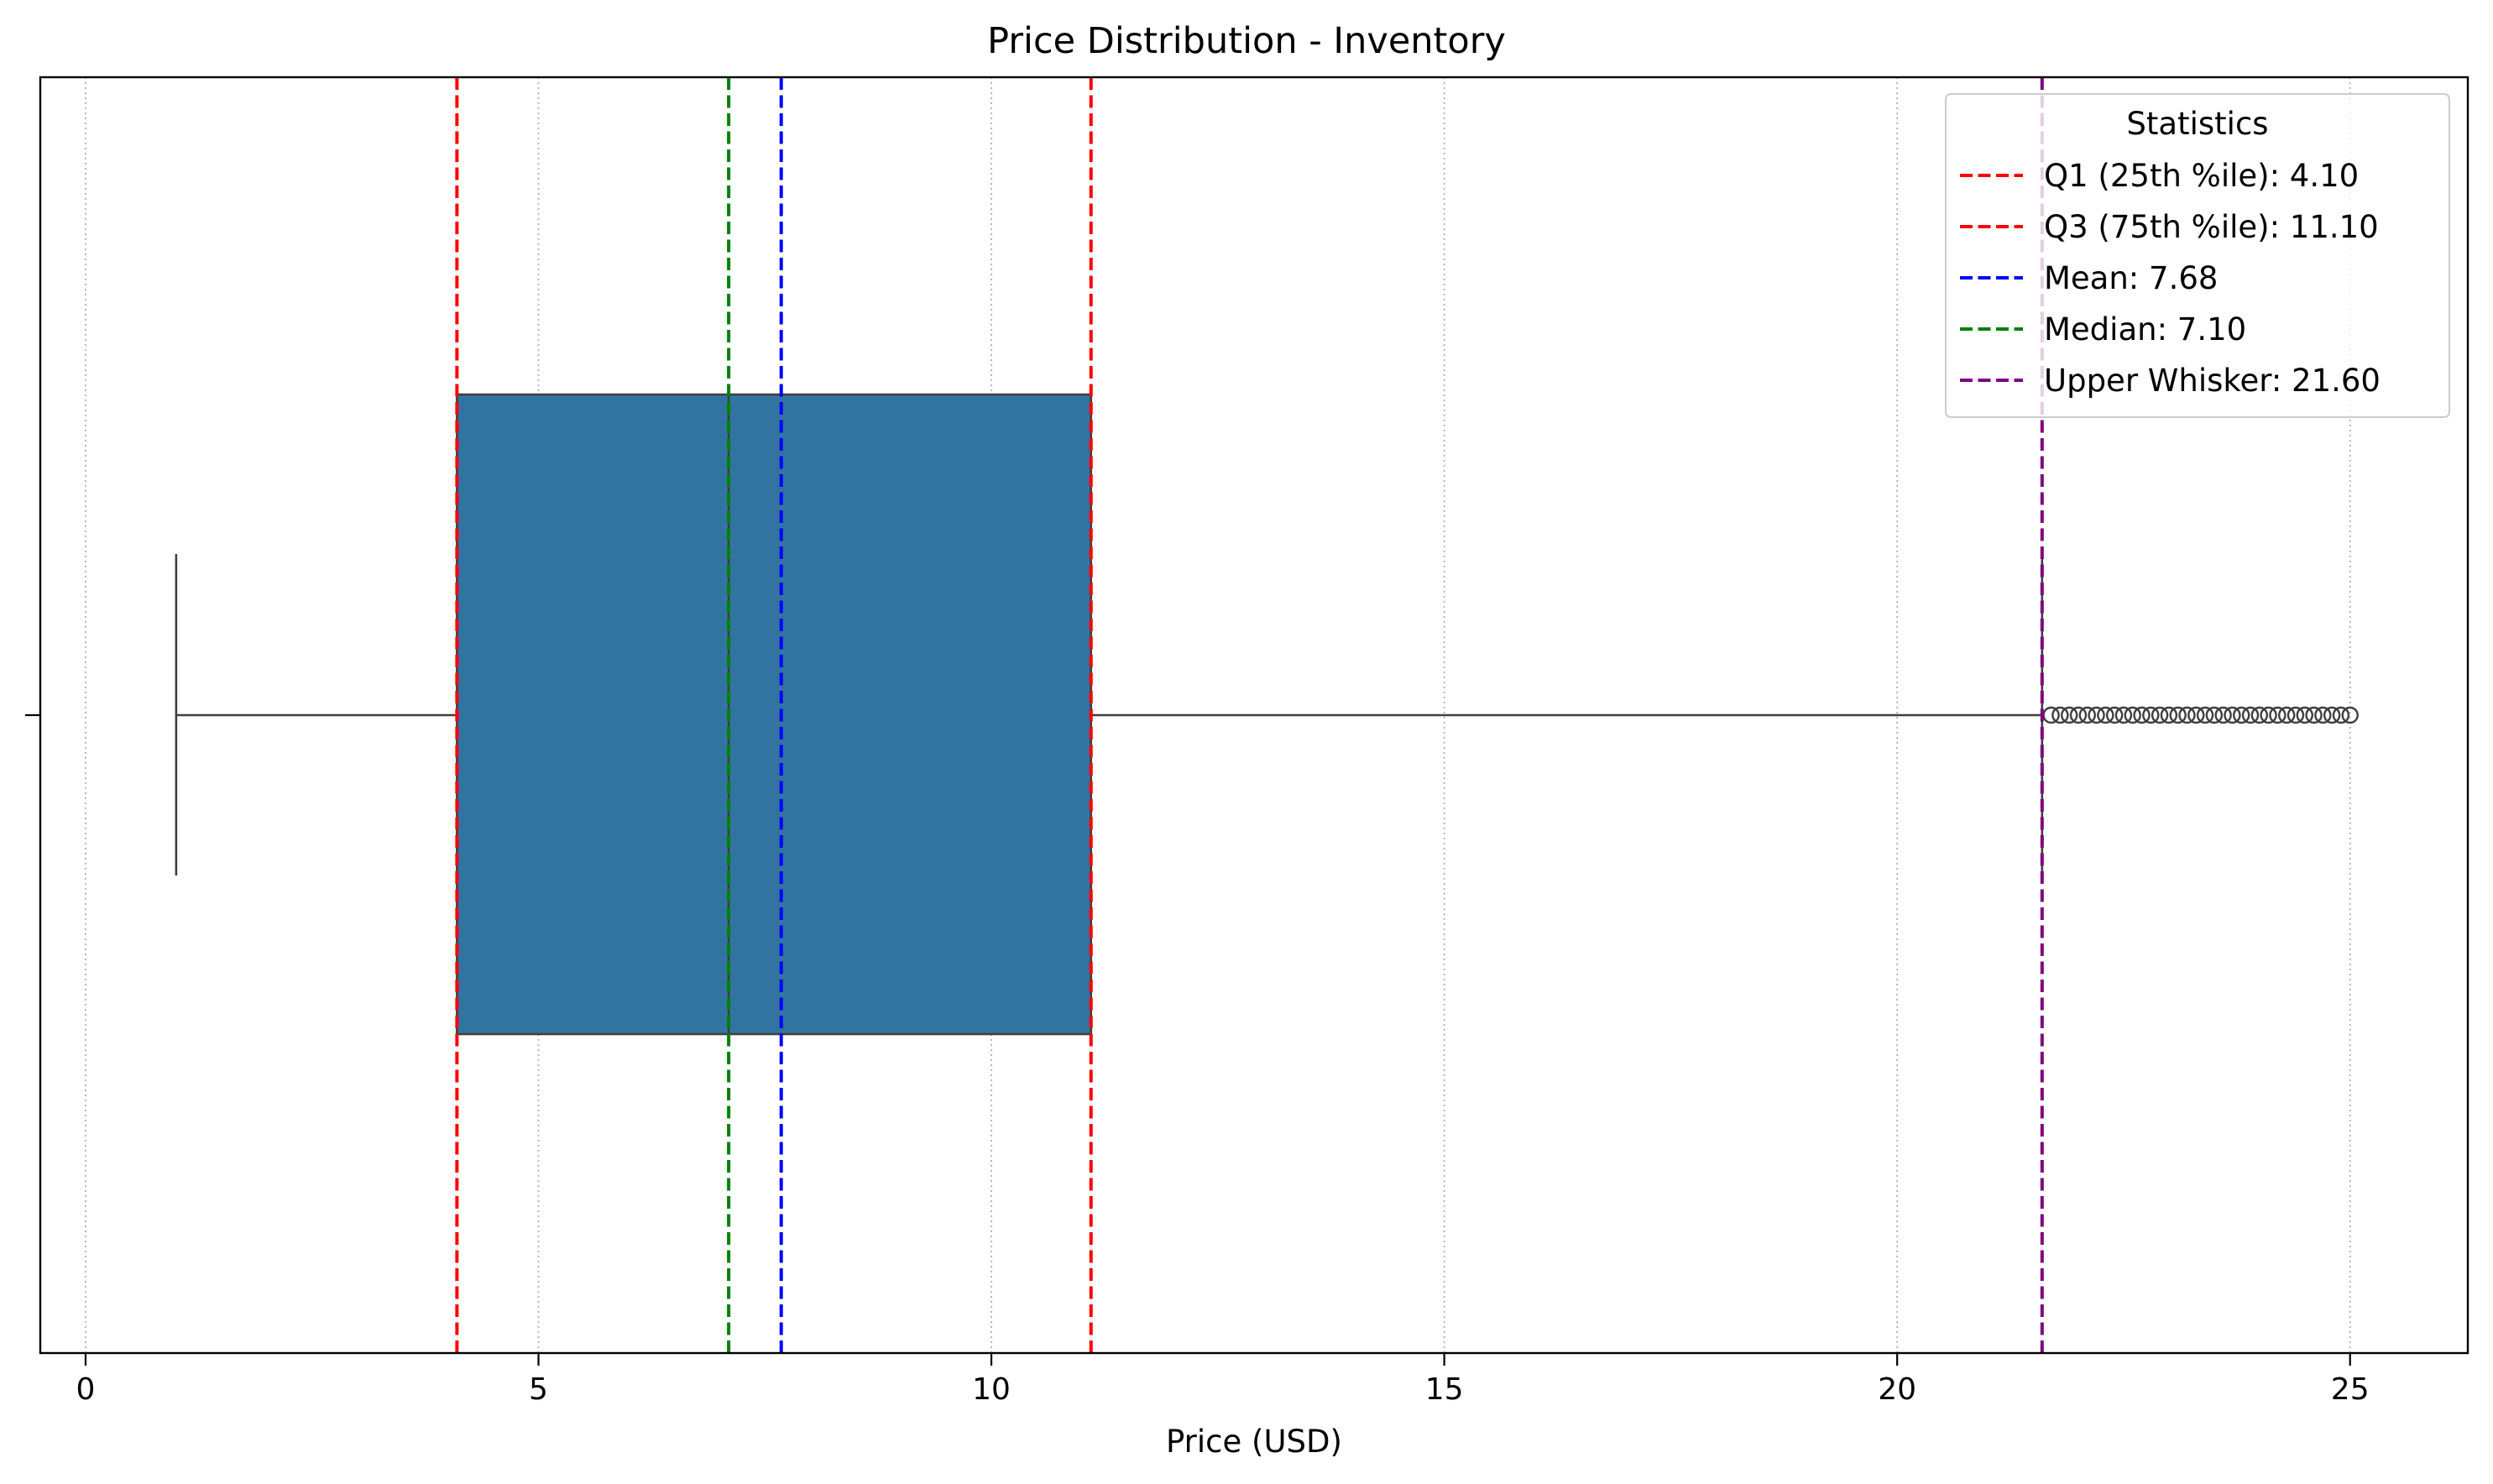  What do you see at coordinates (2201, 176) in the screenshot?
I see `legend-entry: Q1 (25th %ile): 4.10` at bounding box center [2201, 176].